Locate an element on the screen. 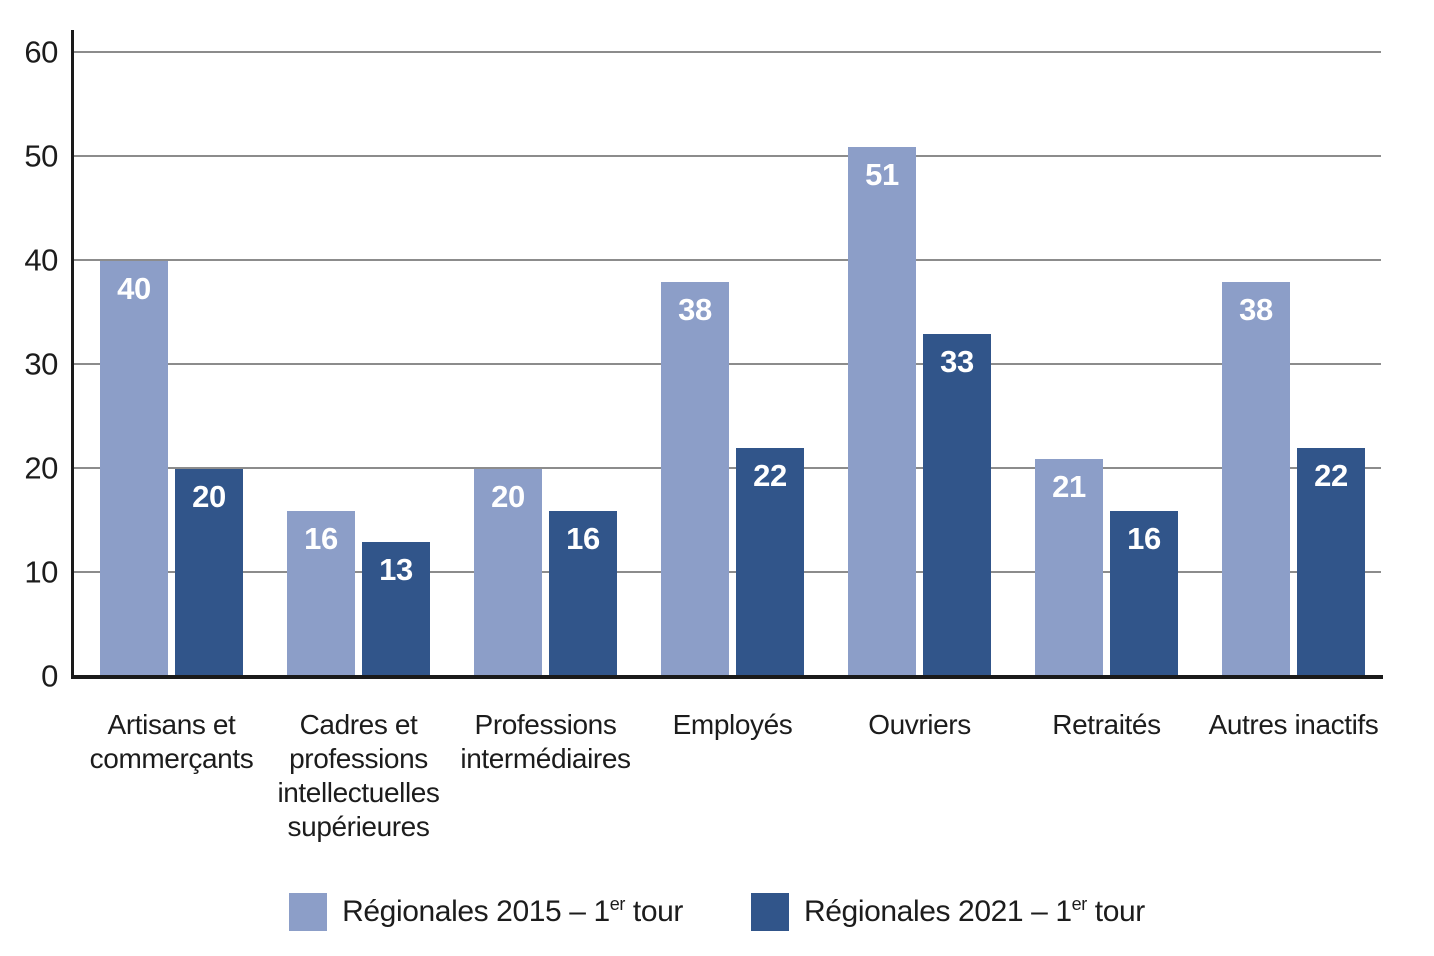 The height and width of the screenshot is (956, 1434). legend-label-1: Régionales 2015 – 1er tour is located at coordinates (512, 911).